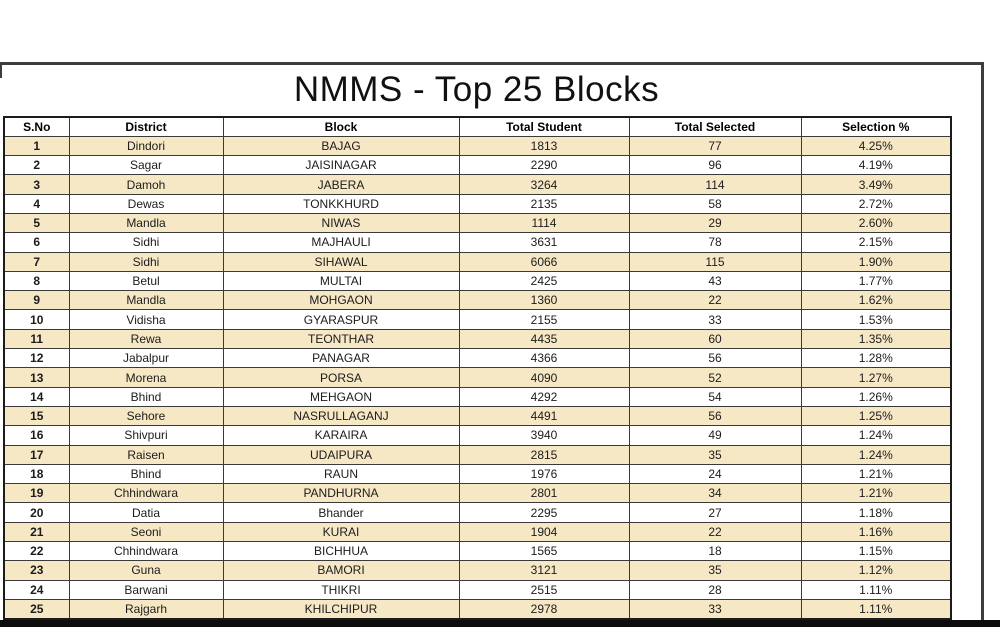  Describe the element at coordinates (146, 261) in the screenshot. I see `table-cell: Sidhi` at that location.